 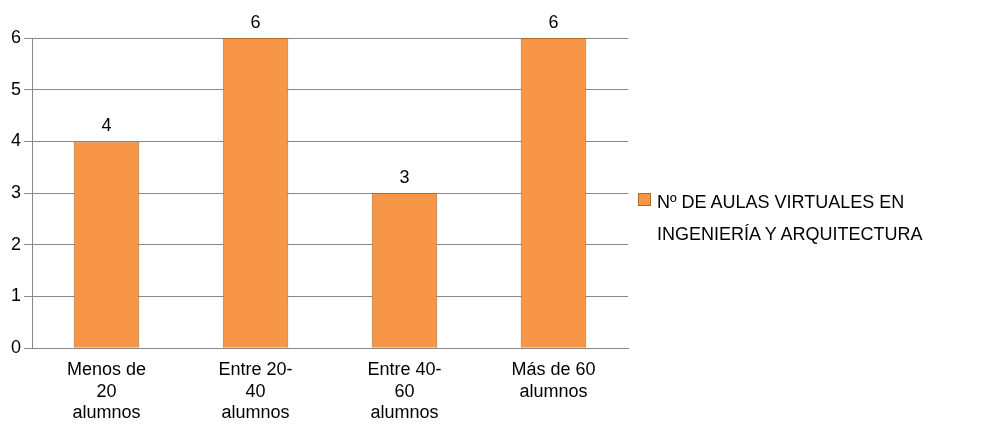 I want to click on x-tick-label: Más de 60 alumnos, so click(x=553, y=379).